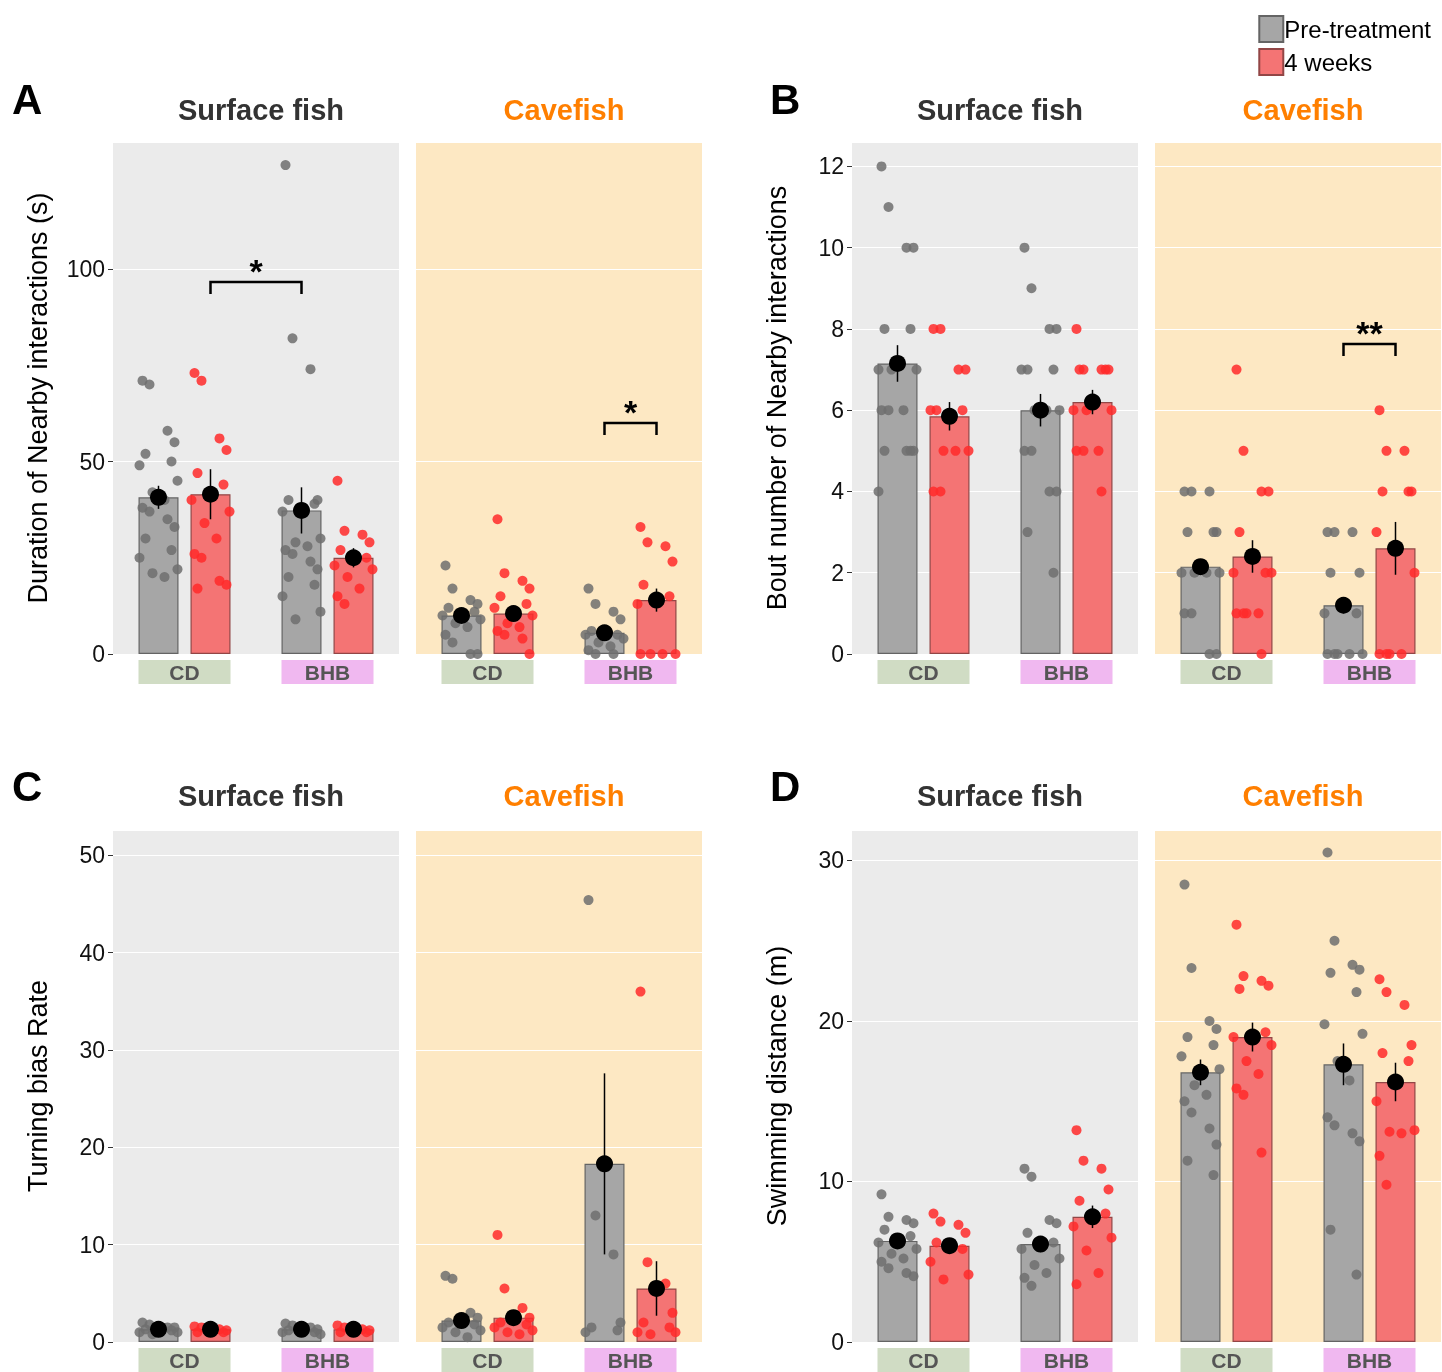 The image size is (1442, 1372). I want to click on text: C, so click(27, 786).